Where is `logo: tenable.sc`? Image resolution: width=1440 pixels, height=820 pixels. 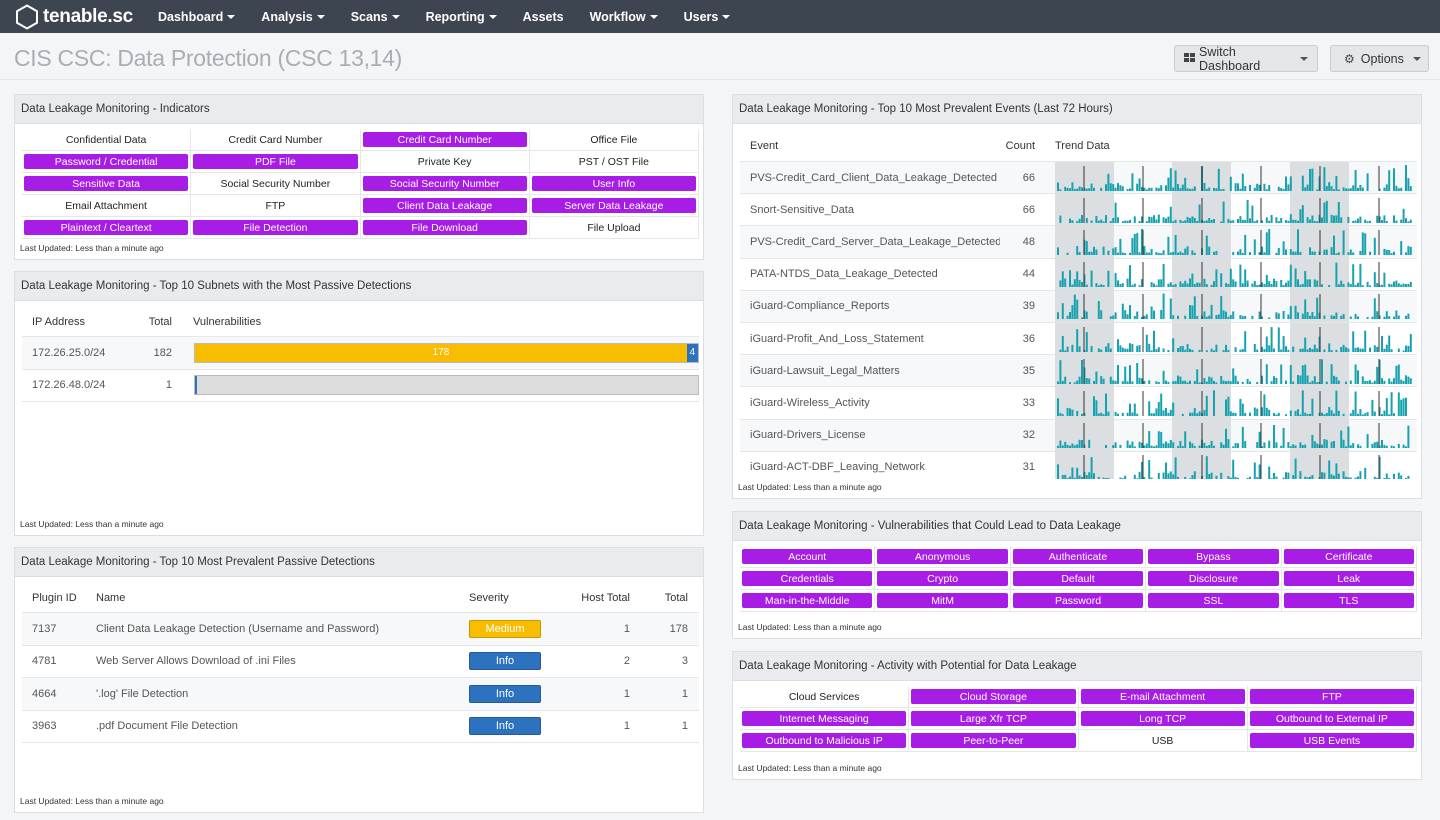 logo: tenable.sc is located at coordinates (86, 16).